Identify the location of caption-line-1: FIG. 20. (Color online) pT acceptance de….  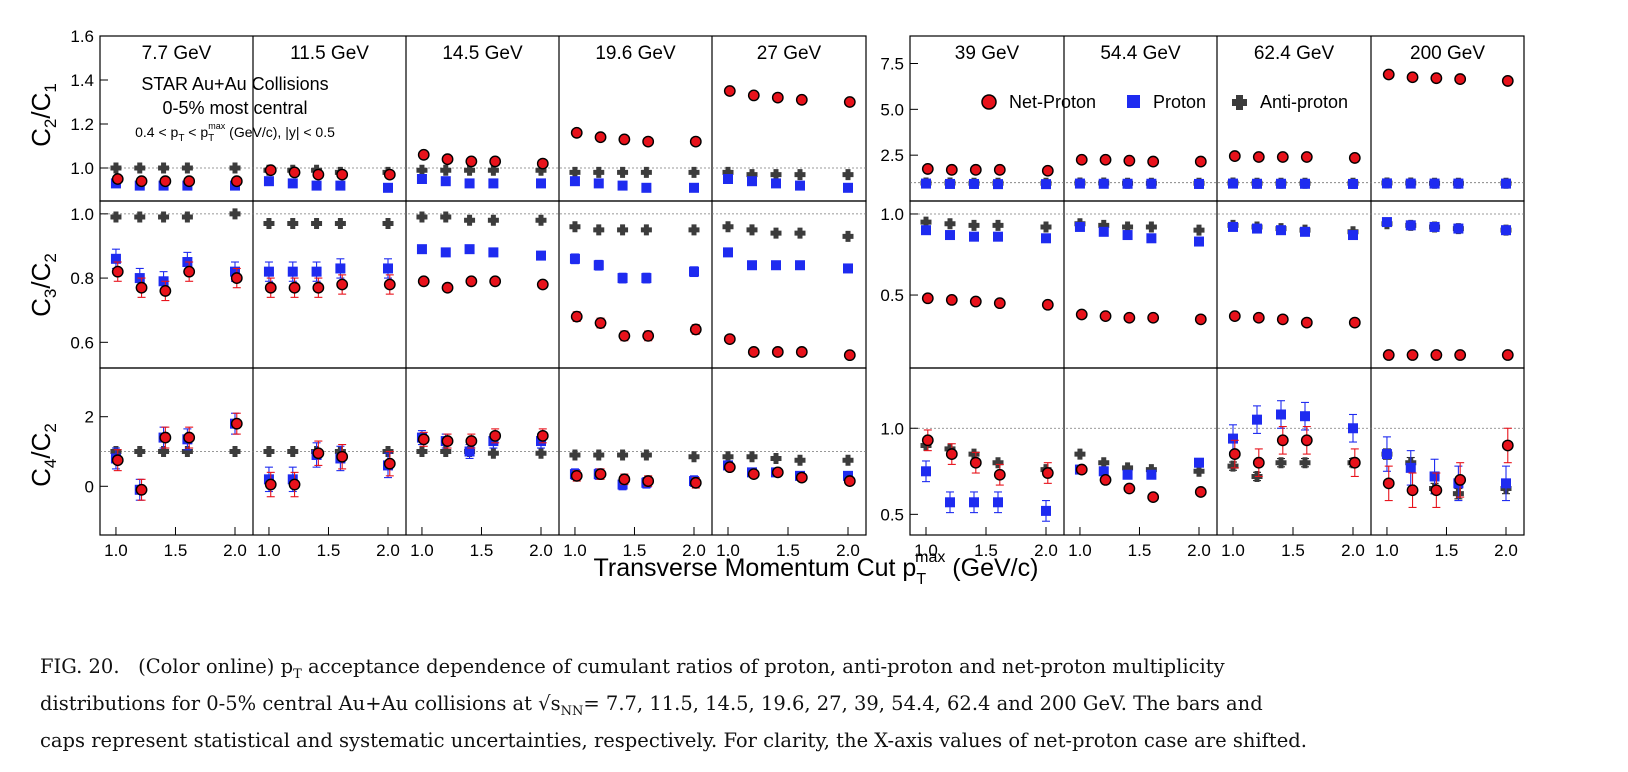
(632, 668).